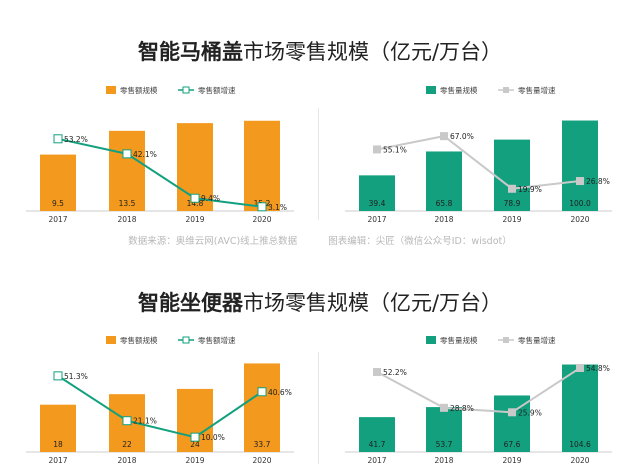  I want to click on bar-value-label: 14.8, so click(195, 203).